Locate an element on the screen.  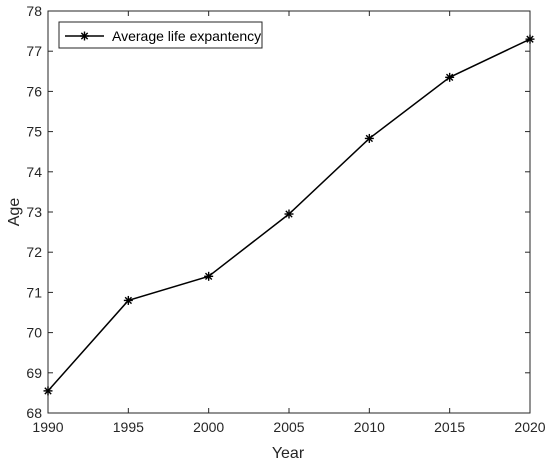
x-tick-label: 1990 is located at coordinates (47, 427).